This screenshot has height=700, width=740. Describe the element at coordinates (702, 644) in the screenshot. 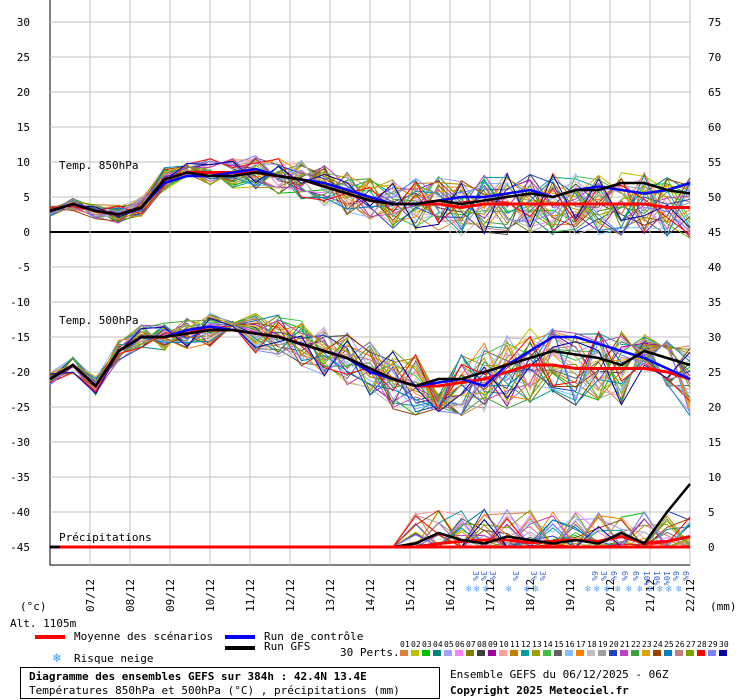

I see `pert-number: 28` at that location.